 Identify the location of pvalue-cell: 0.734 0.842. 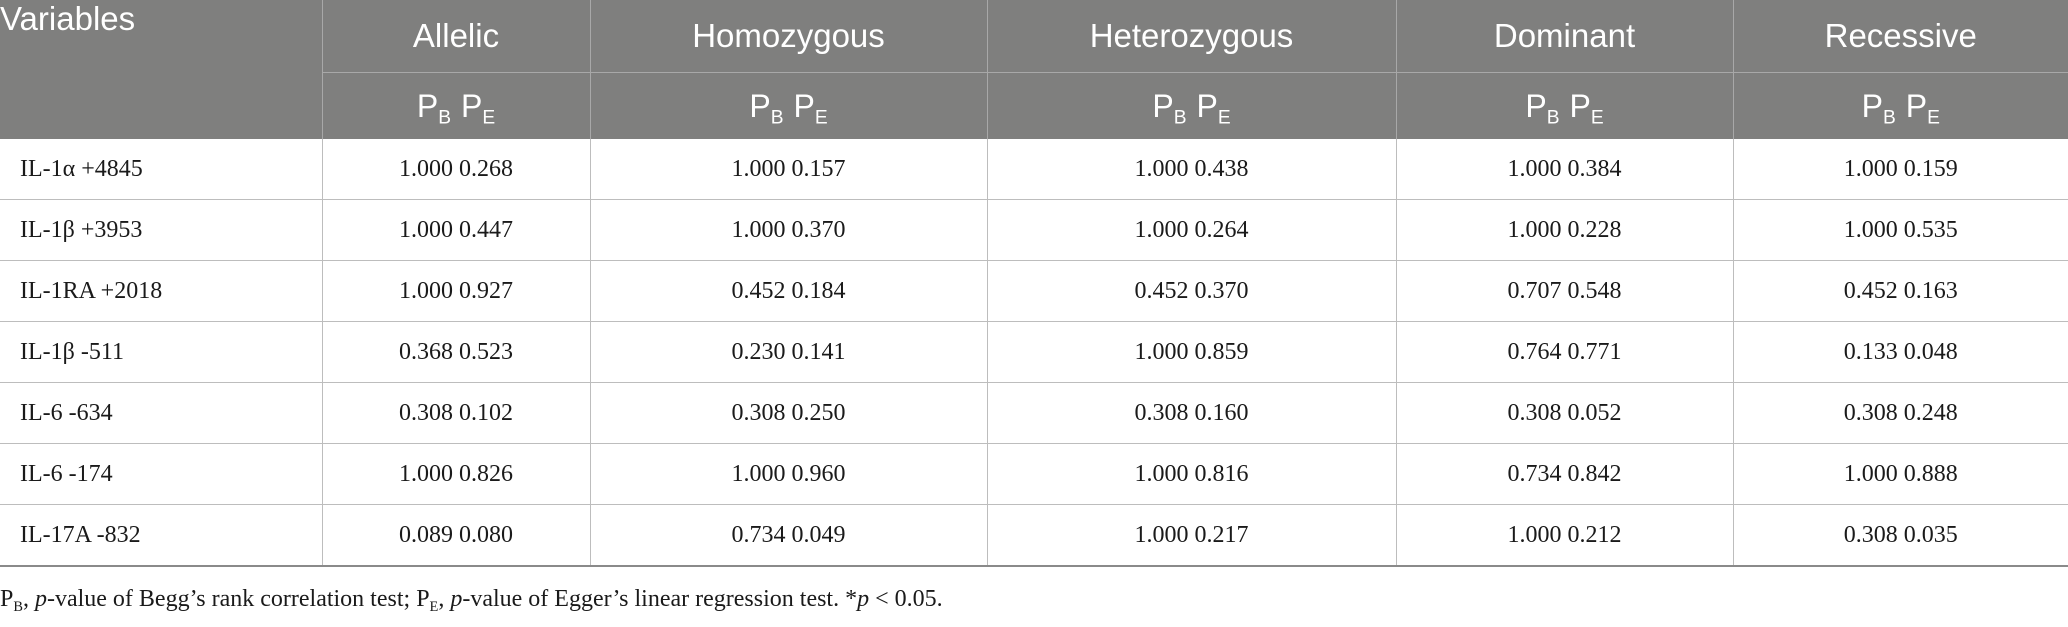
(1565, 474).